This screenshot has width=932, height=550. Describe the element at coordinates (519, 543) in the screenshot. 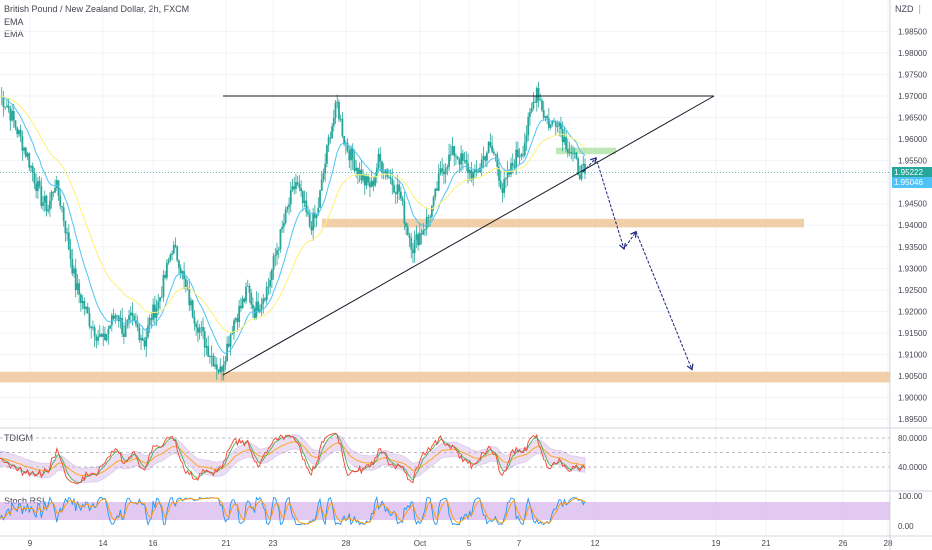

I see `time-tick-label: 7` at that location.